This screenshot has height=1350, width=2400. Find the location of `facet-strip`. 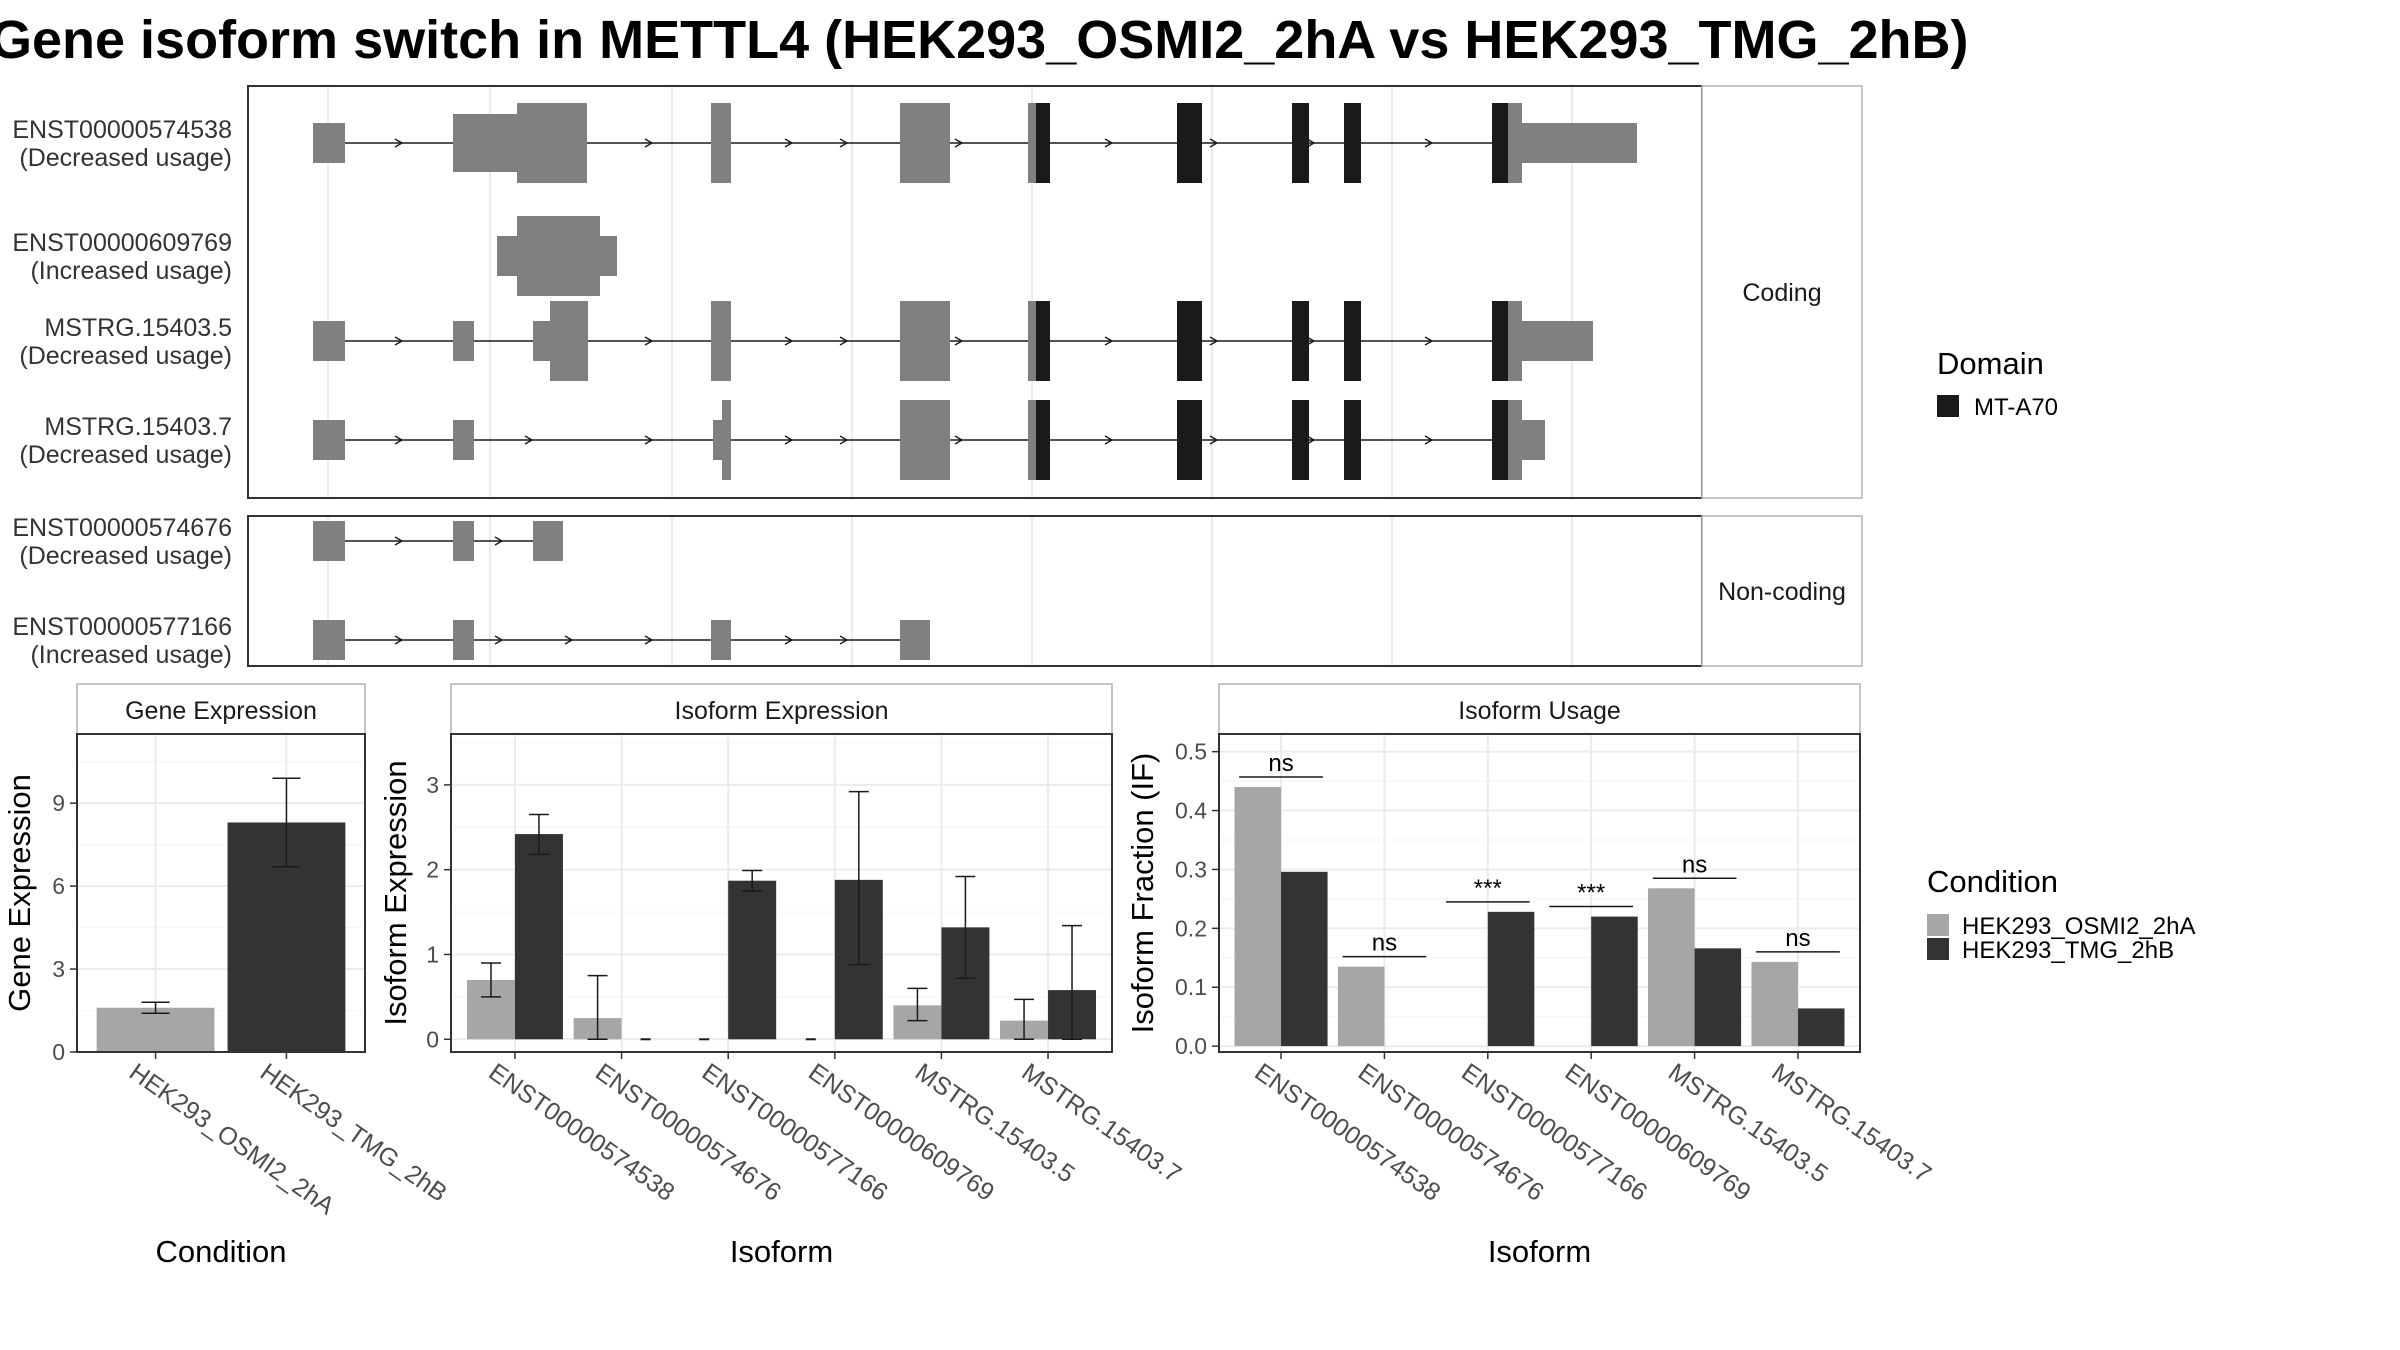

facet-strip is located at coordinates (1782, 591).